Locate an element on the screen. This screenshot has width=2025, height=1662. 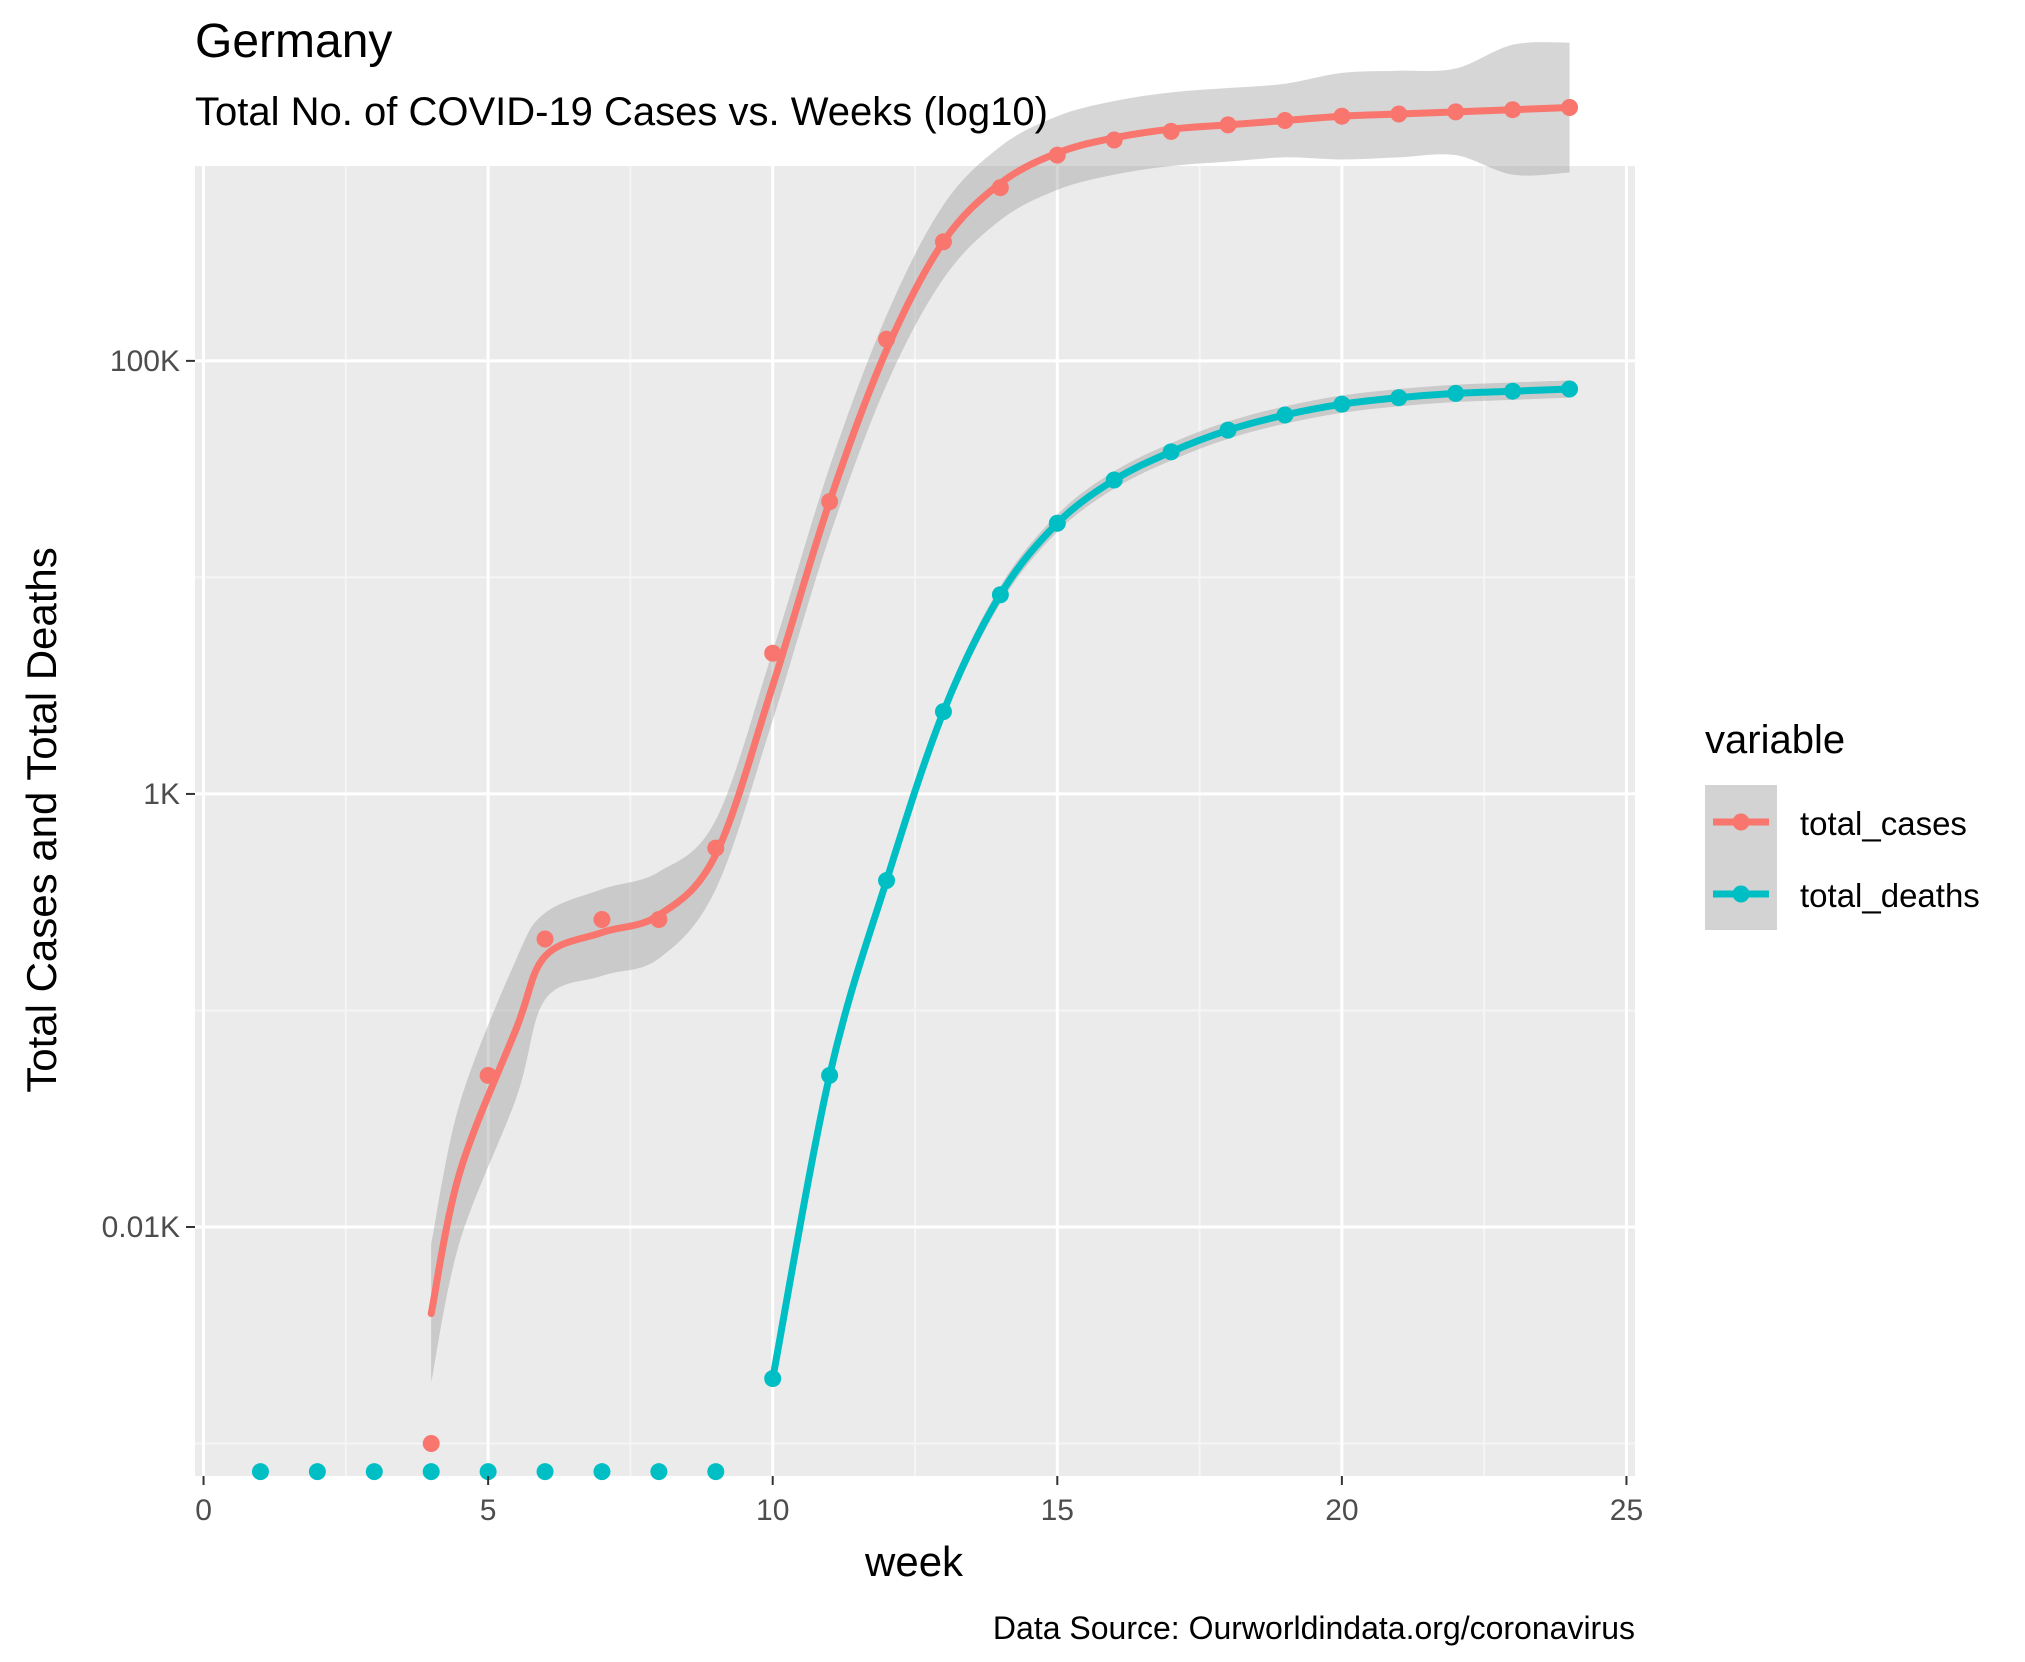
chart-title: Germany is located at coordinates (293, 41).